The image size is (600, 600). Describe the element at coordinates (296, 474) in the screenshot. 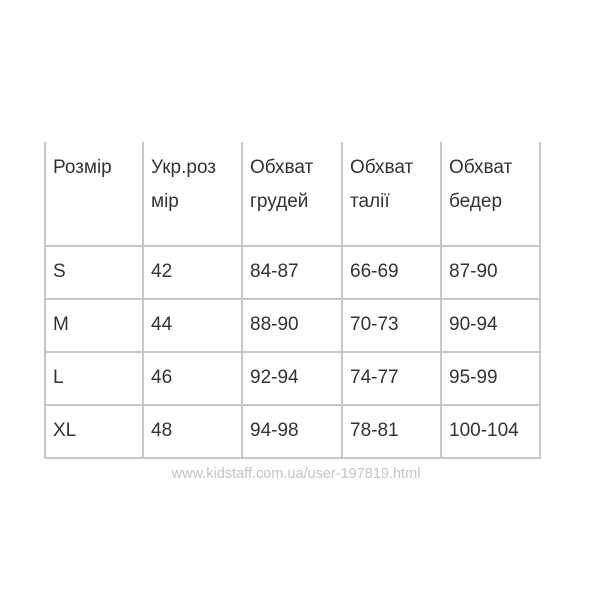

I see `watermark: www.kidstaff.com.ua/user-197819.html` at that location.